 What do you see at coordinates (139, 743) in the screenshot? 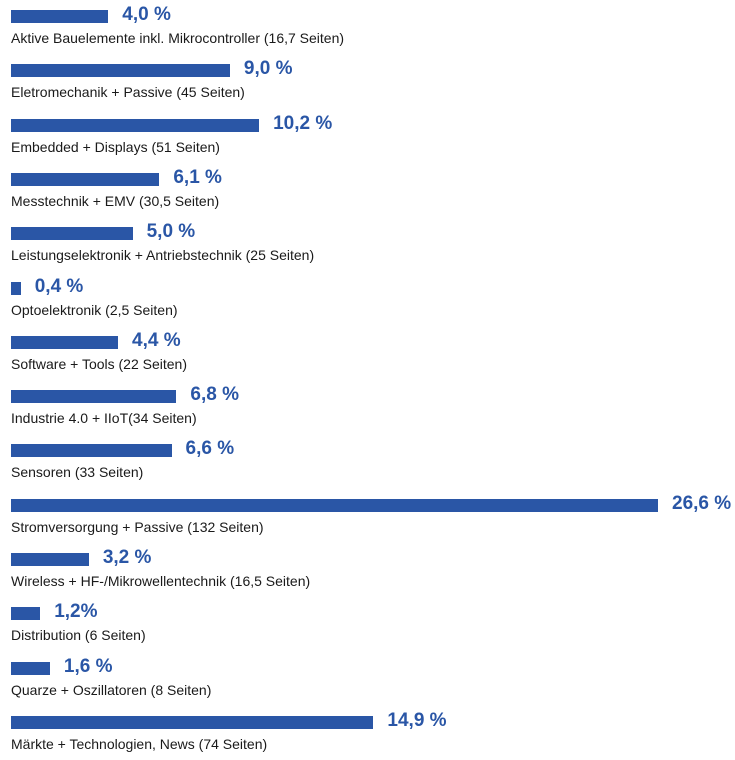
I see `category-label: Märkte + Technologien, News (74 Seiten)` at bounding box center [139, 743].